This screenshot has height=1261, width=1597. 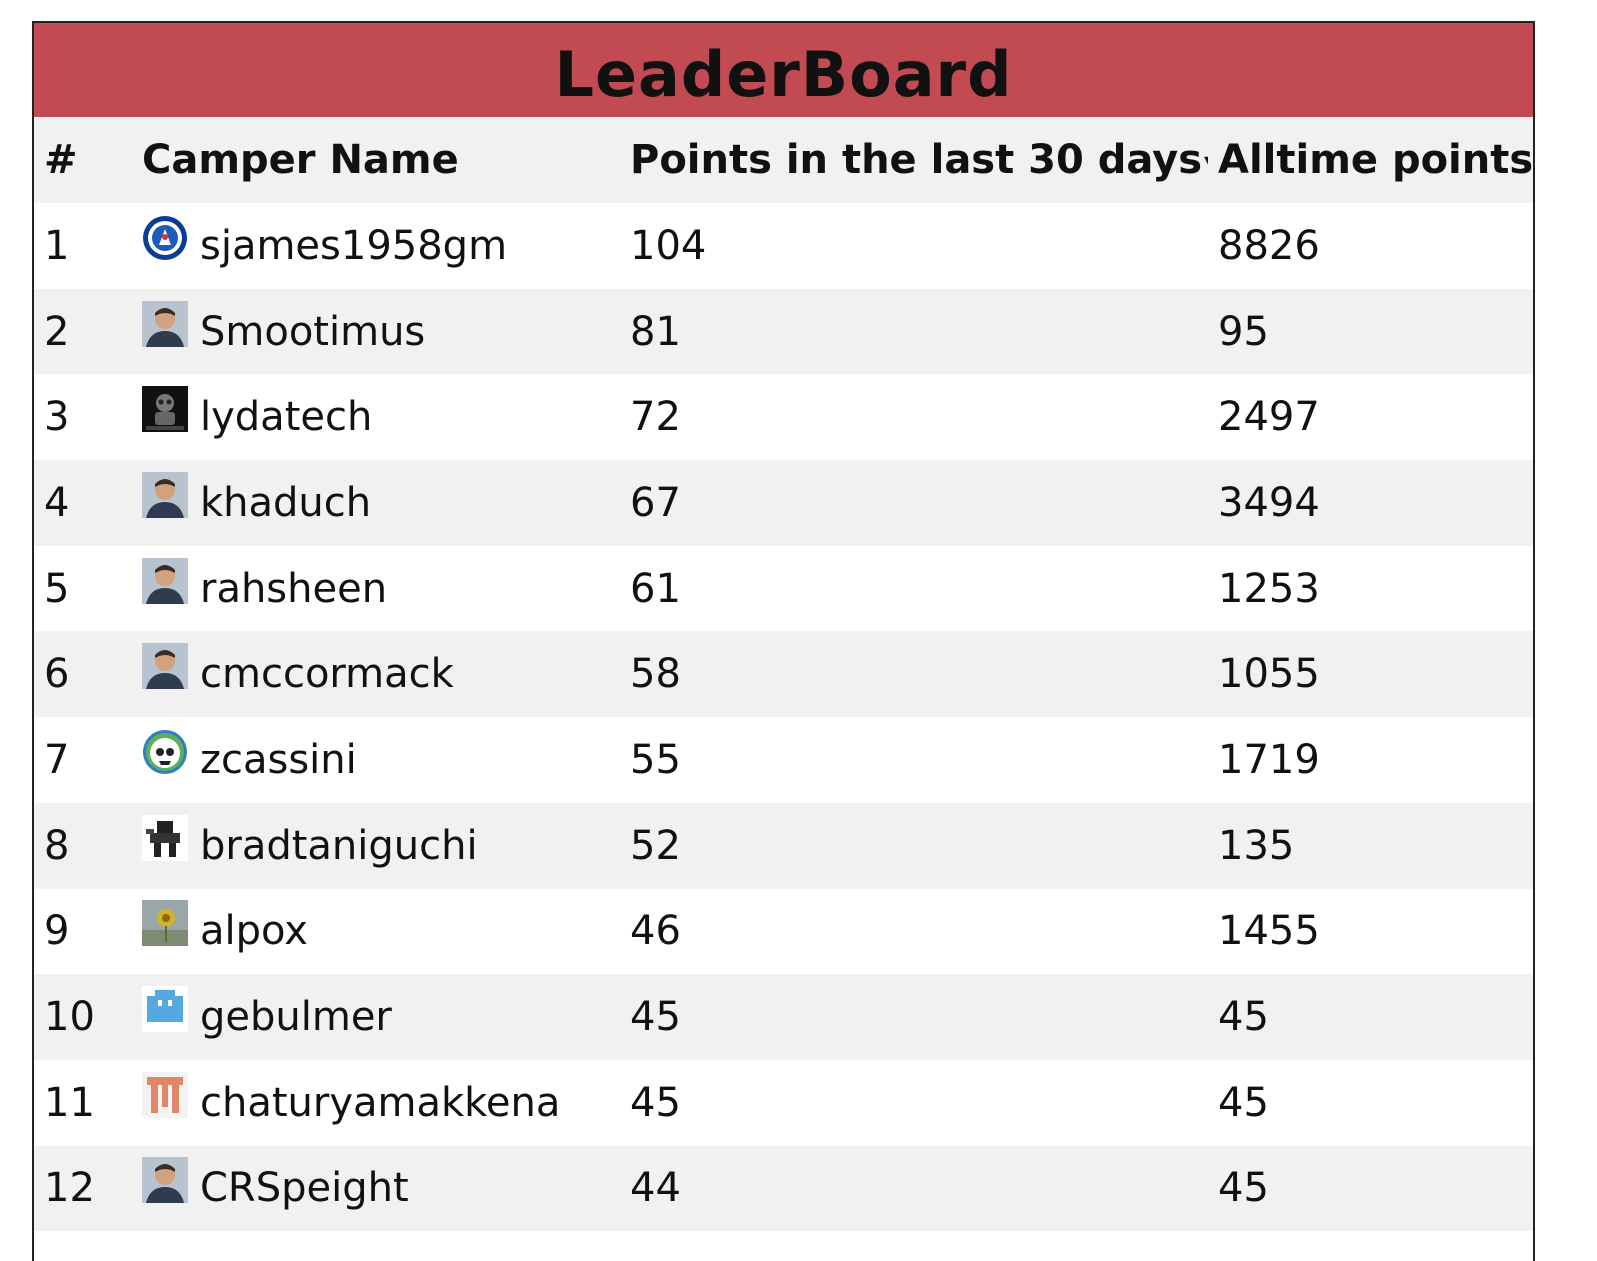 I want to click on table-row: 4 khaduch 67 3494, so click(x=783, y=503).